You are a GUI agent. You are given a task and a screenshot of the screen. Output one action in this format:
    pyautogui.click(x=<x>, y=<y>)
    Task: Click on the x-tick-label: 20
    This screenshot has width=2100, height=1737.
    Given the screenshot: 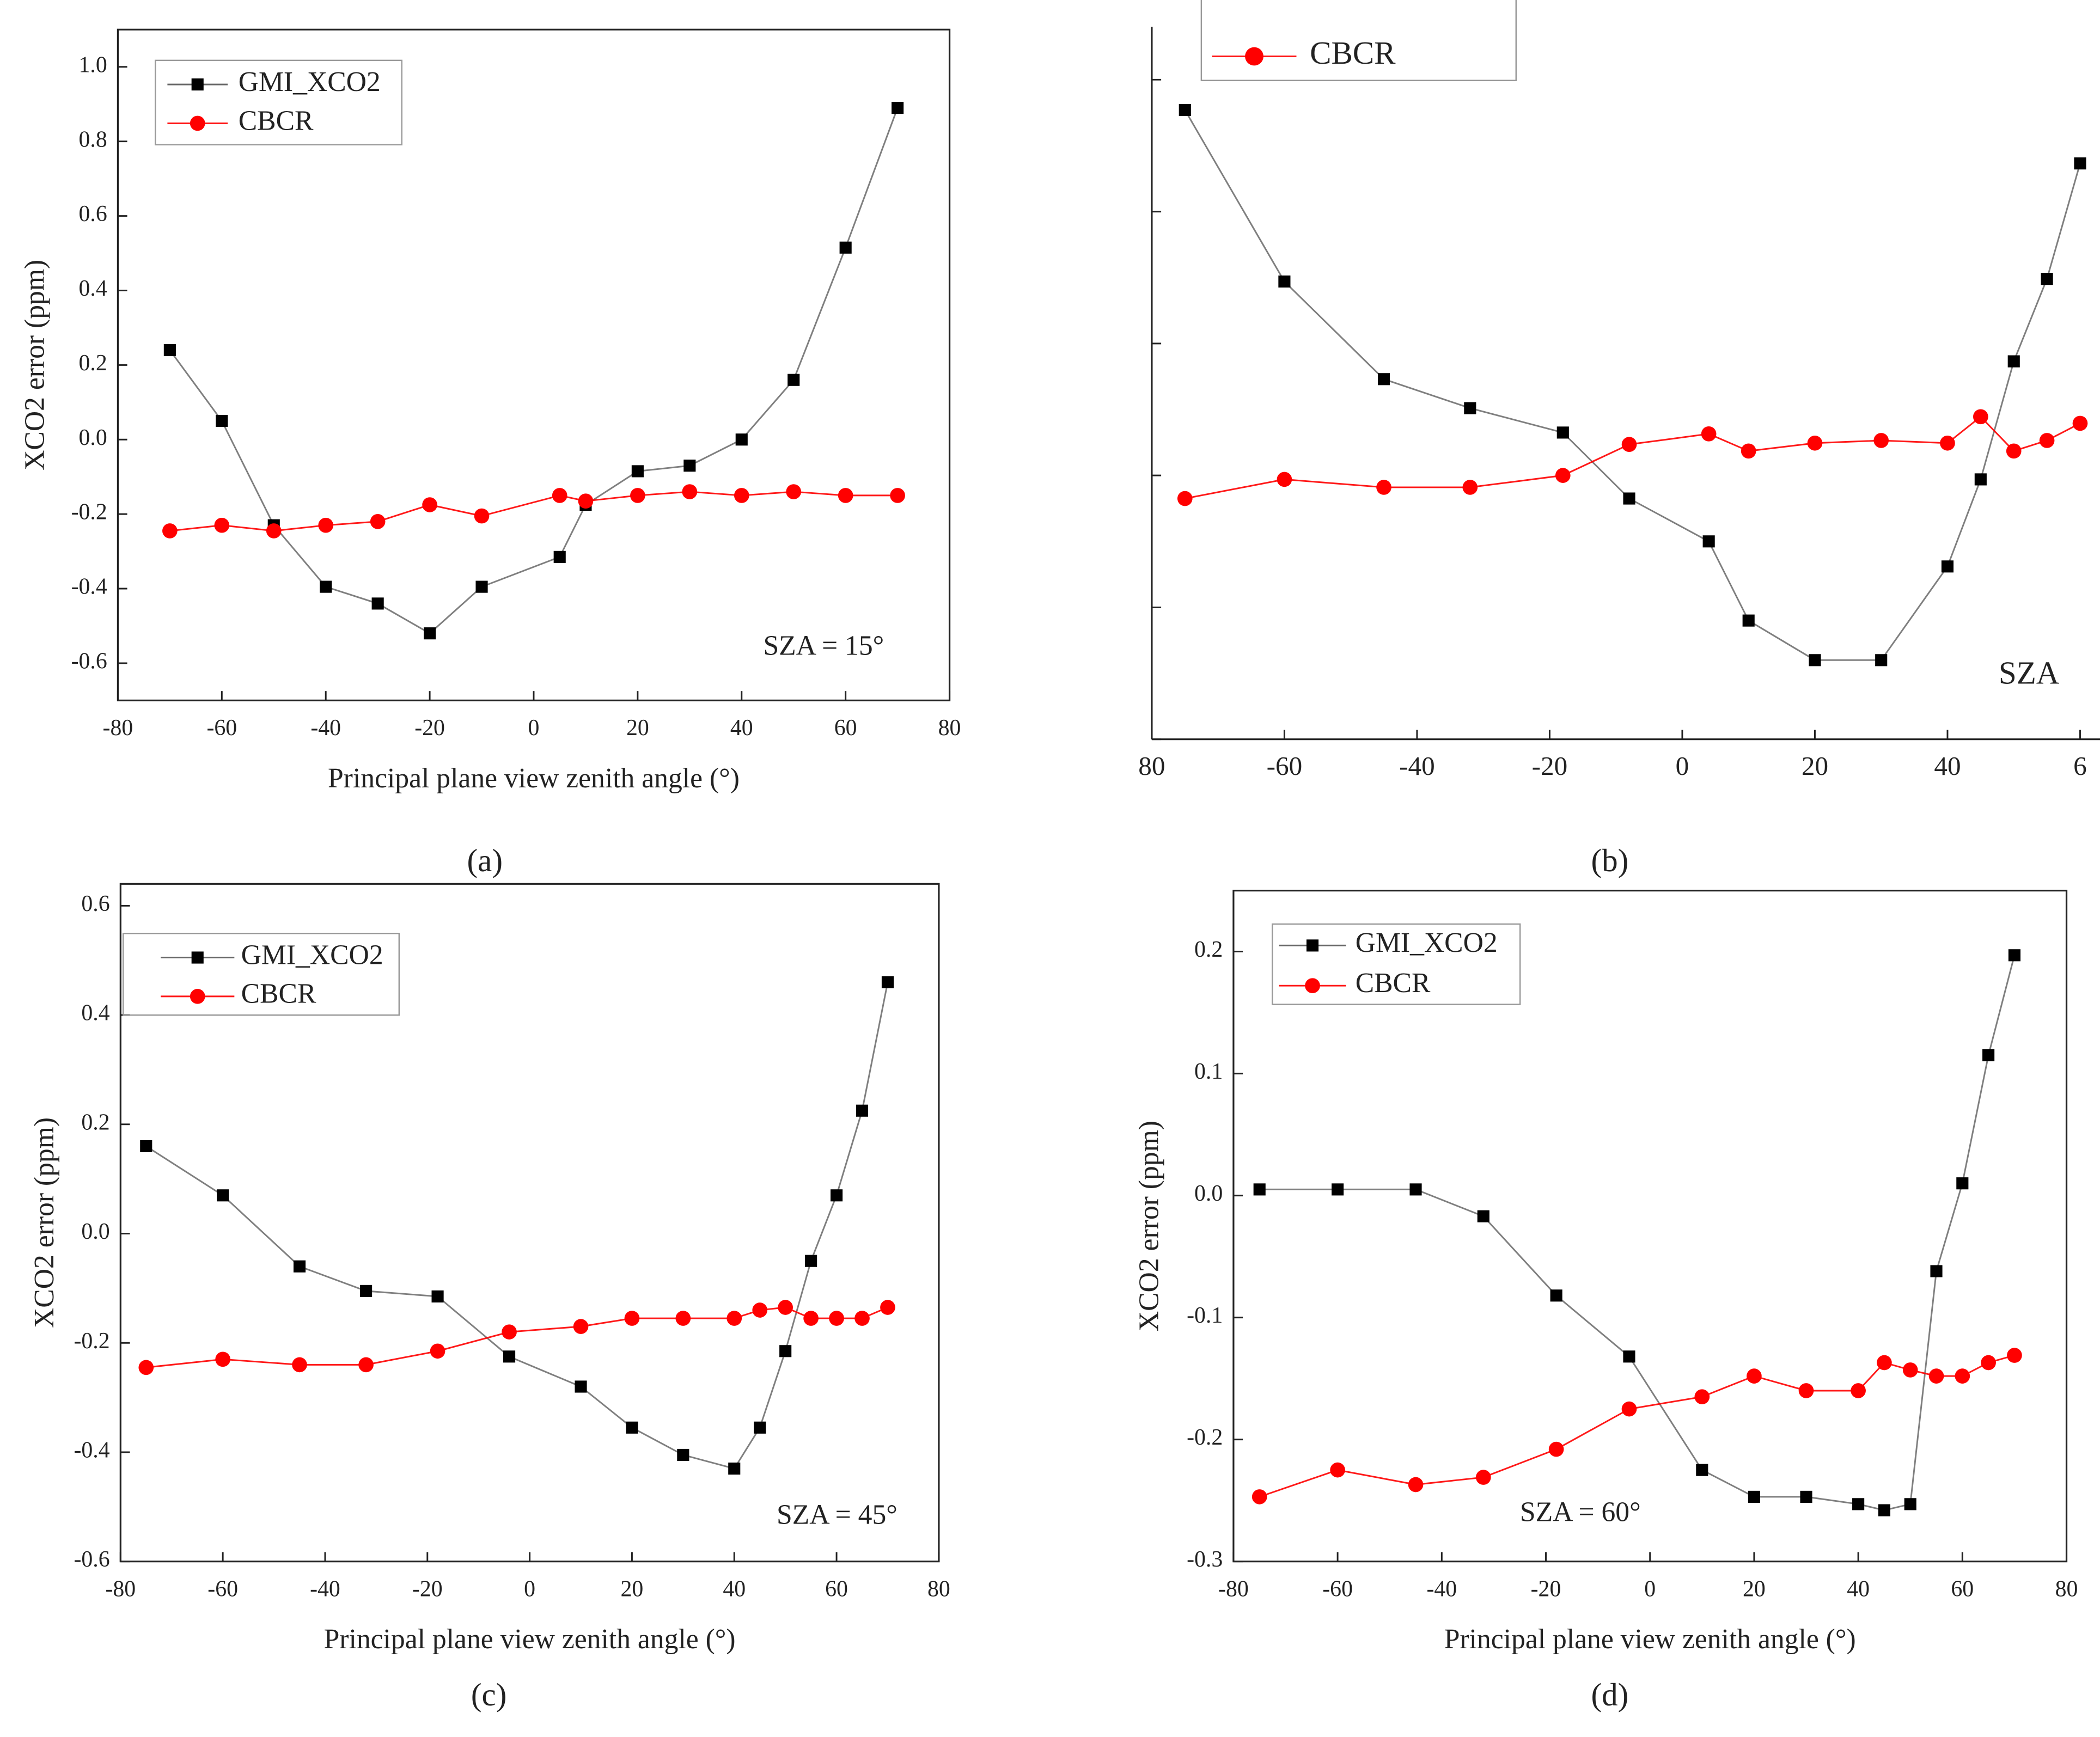 What is the action you would take?
    pyautogui.click(x=632, y=1588)
    